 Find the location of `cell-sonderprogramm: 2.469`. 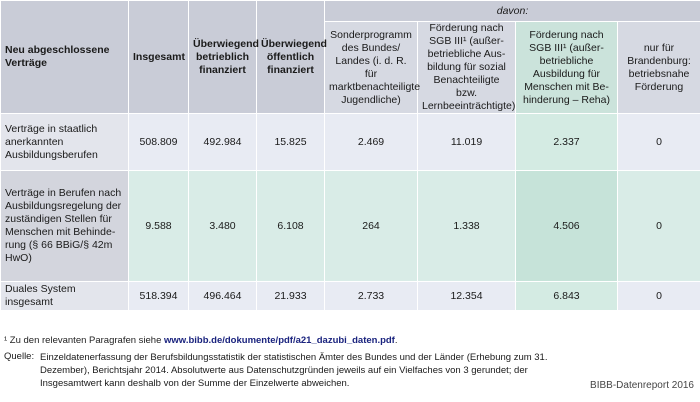

cell-sonderprogramm: 2.469 is located at coordinates (371, 142).